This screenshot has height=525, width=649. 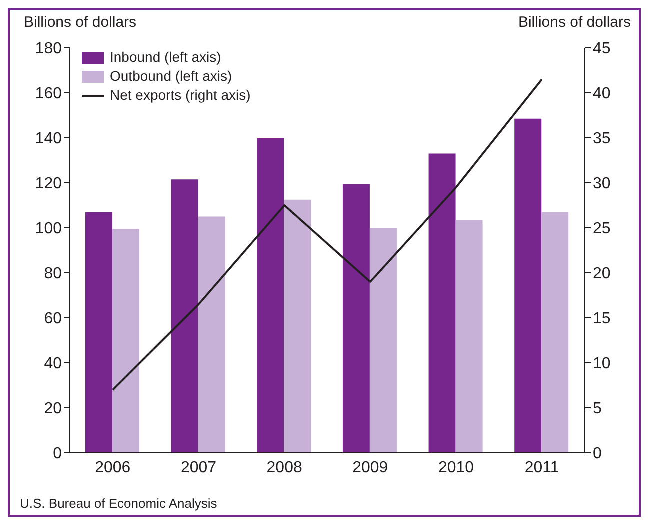 I want to click on legend-label: Net exports (right axis), so click(x=180, y=95).